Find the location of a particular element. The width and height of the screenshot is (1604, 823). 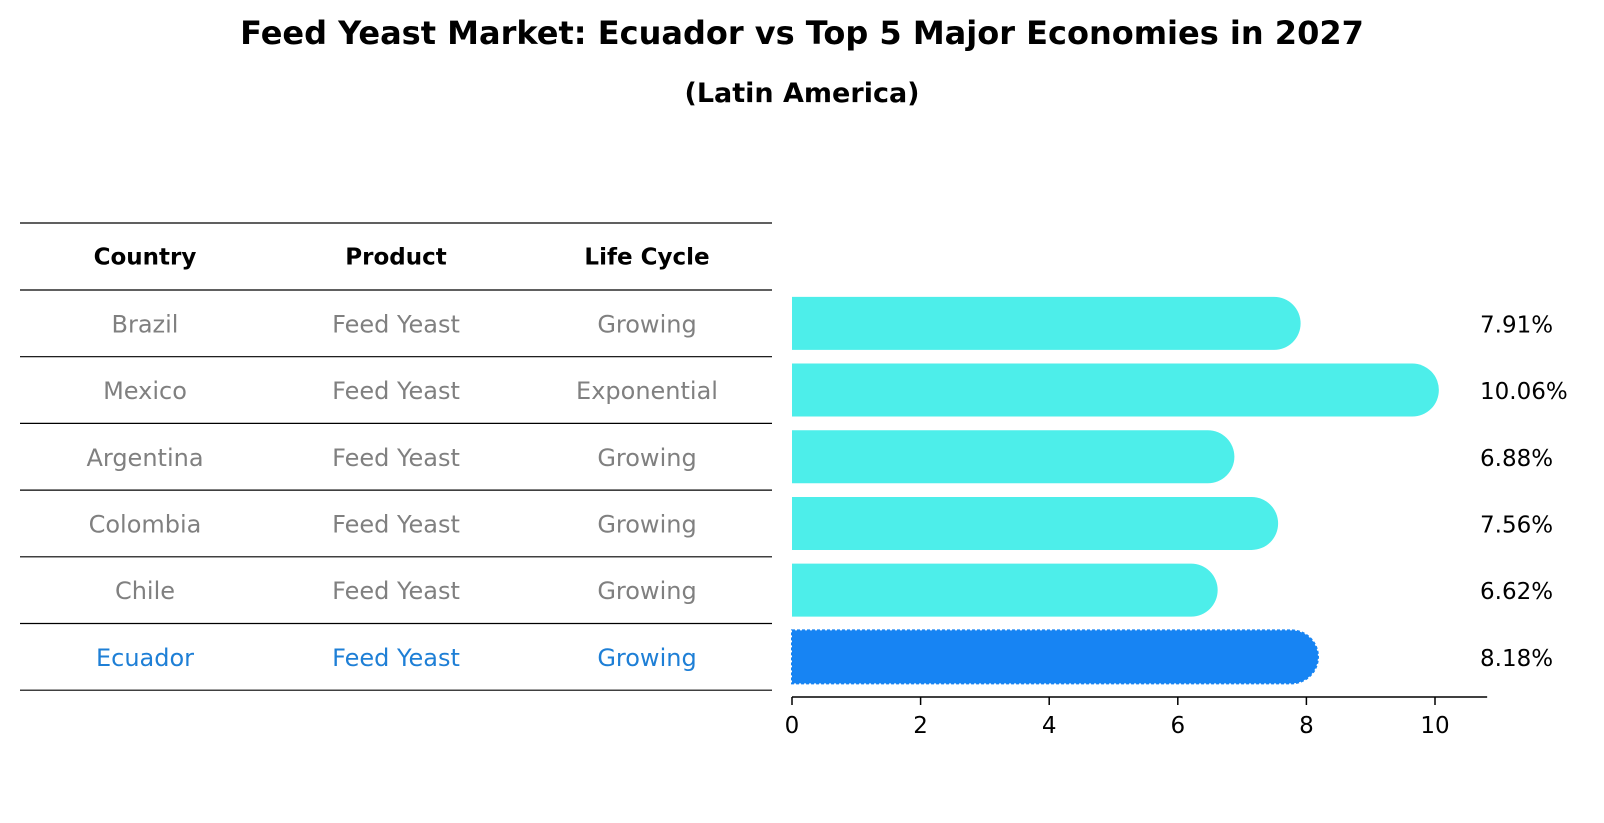

bar-ecuador is located at coordinates (1055, 657).